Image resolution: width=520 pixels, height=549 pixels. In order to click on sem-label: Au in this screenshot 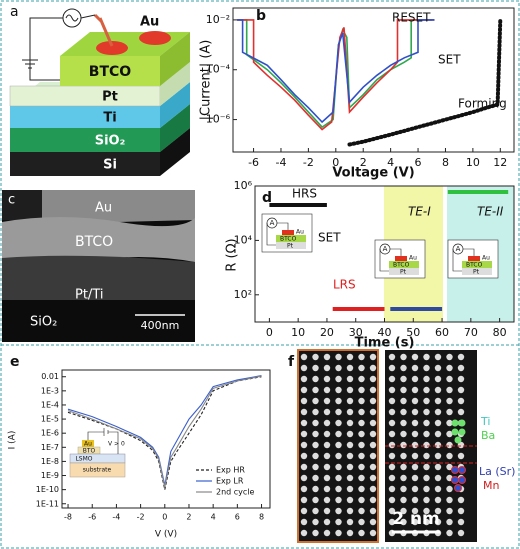, I will do `click(103, 208)`.